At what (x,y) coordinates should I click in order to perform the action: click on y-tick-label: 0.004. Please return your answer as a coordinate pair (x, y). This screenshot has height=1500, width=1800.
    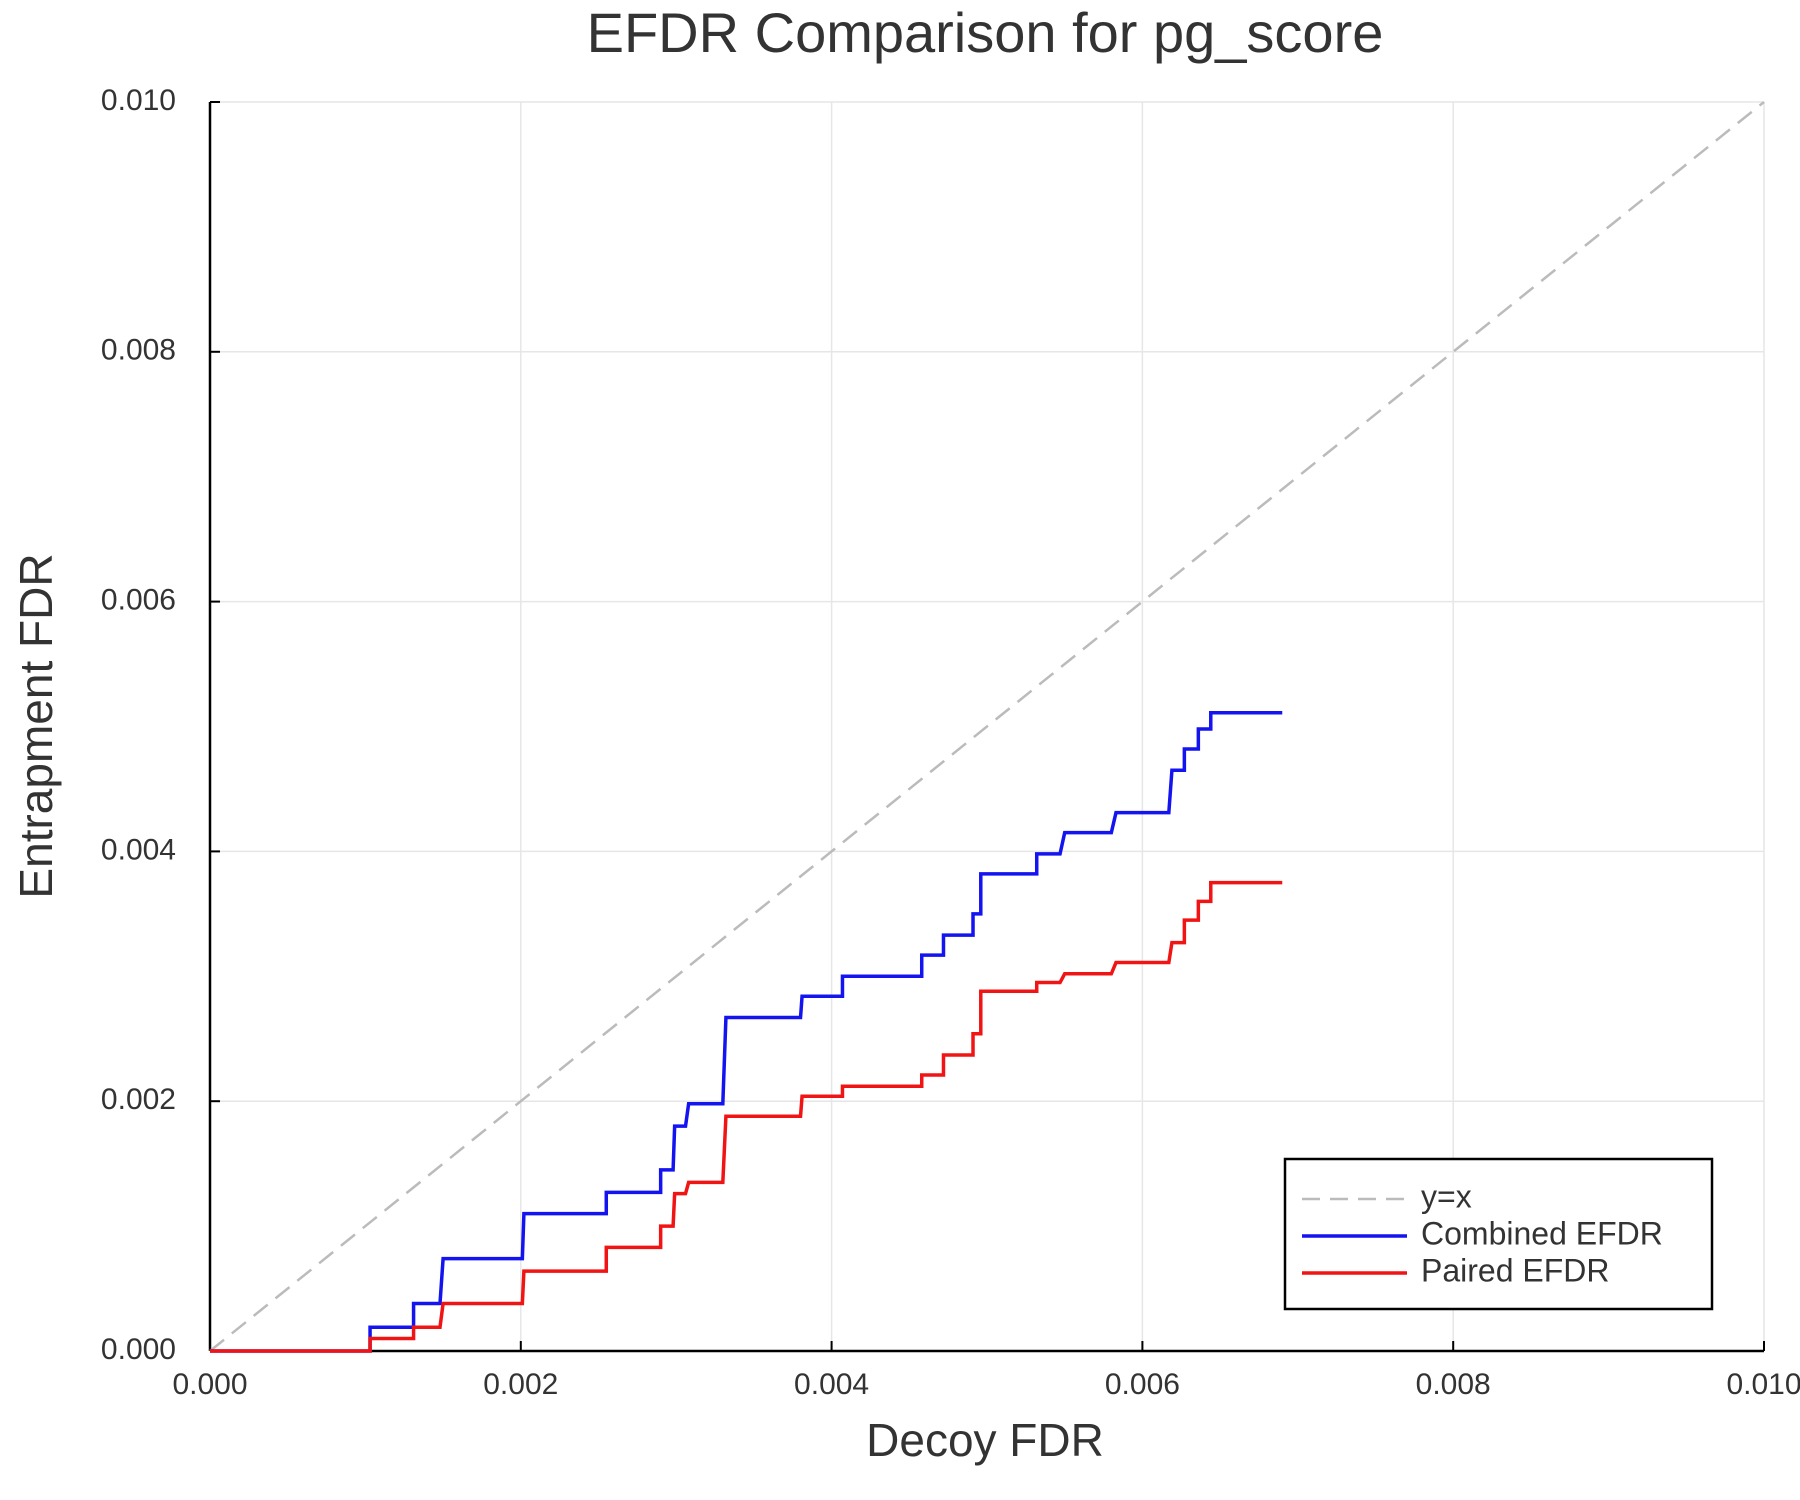
    Looking at the image, I should click on (138, 849).